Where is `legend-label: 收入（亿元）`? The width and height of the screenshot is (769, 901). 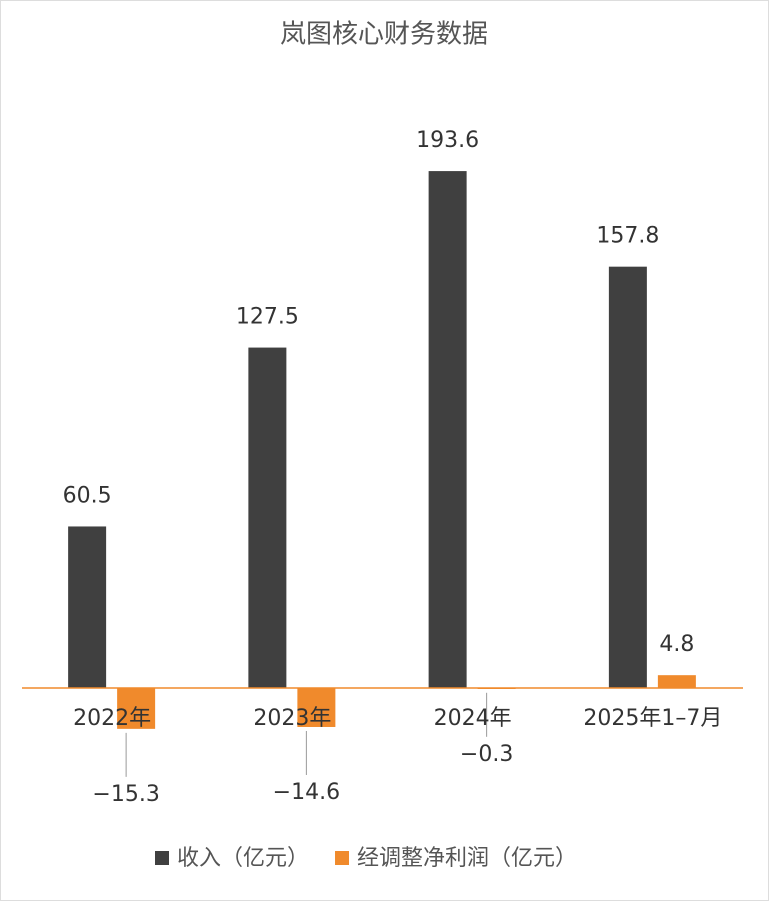 legend-label: 收入（亿元） is located at coordinates (243, 858).